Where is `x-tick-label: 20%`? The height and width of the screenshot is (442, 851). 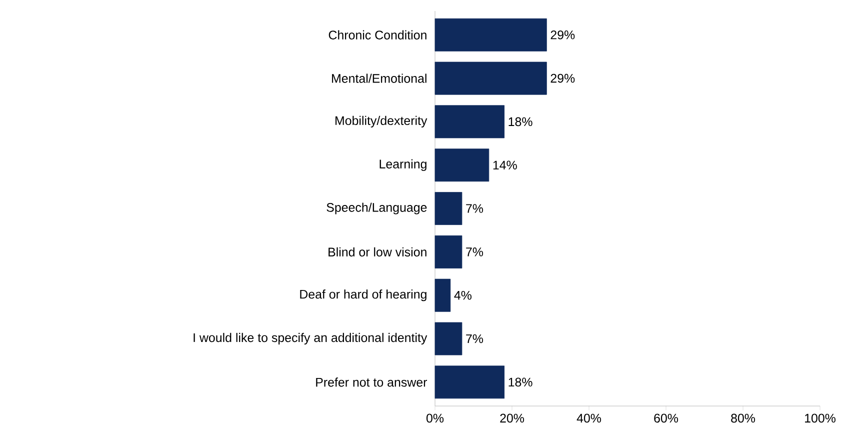 x-tick-label: 20% is located at coordinates (512, 418).